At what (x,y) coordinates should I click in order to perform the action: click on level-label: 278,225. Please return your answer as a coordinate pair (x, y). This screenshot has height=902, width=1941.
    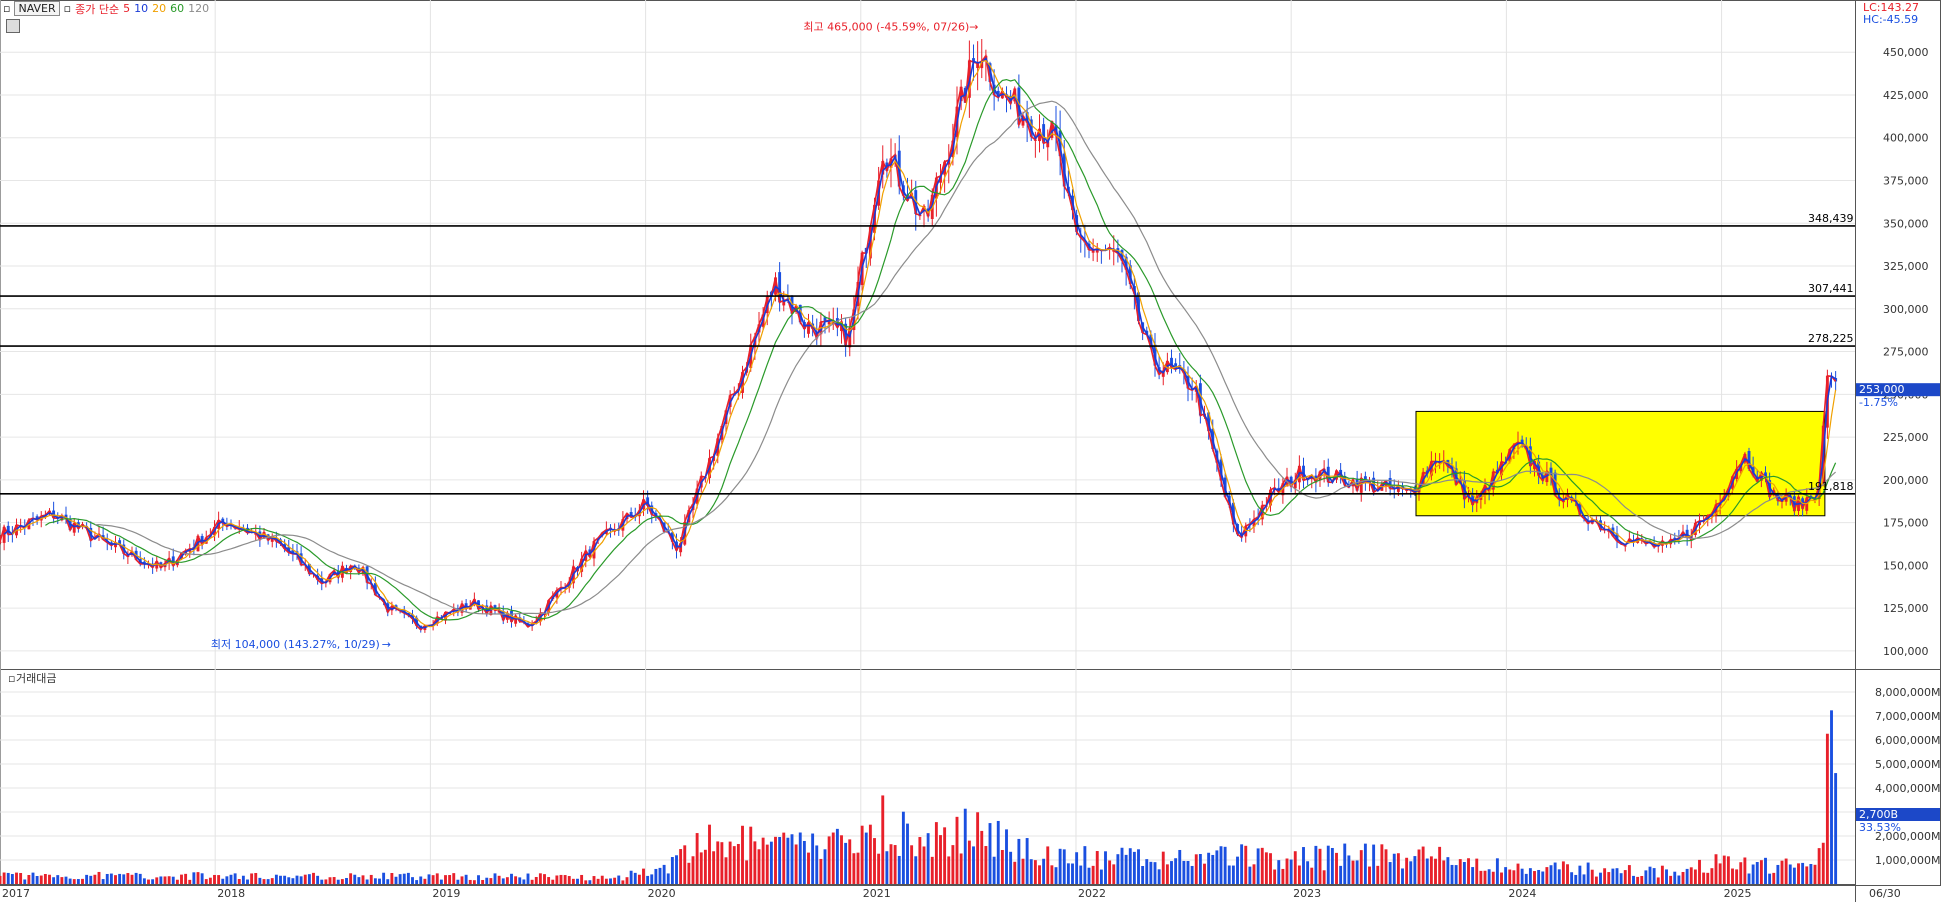
    Looking at the image, I should click on (1831, 338).